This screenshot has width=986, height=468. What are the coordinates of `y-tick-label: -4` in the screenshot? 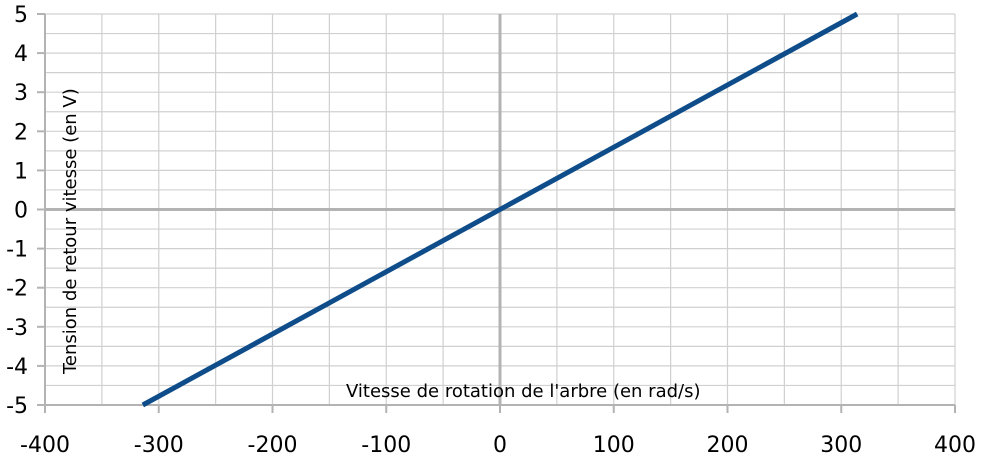 It's located at (17, 367).